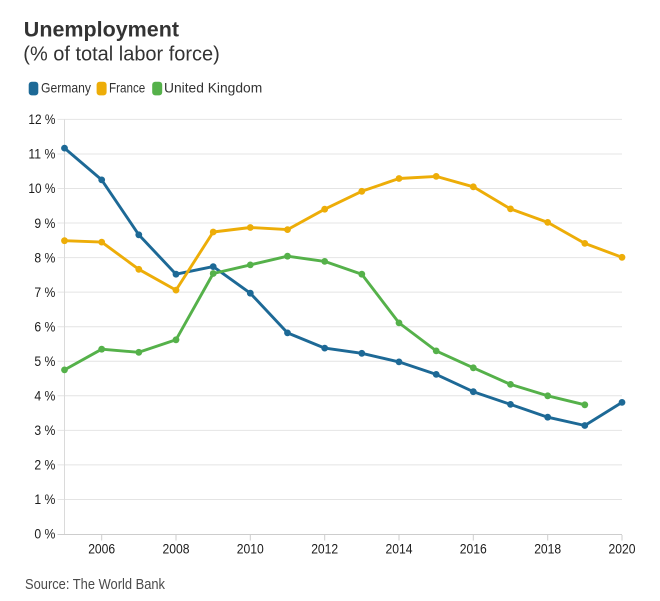 The image size is (660, 601). What do you see at coordinates (250, 549) in the screenshot?
I see `svg-text: 2010` at bounding box center [250, 549].